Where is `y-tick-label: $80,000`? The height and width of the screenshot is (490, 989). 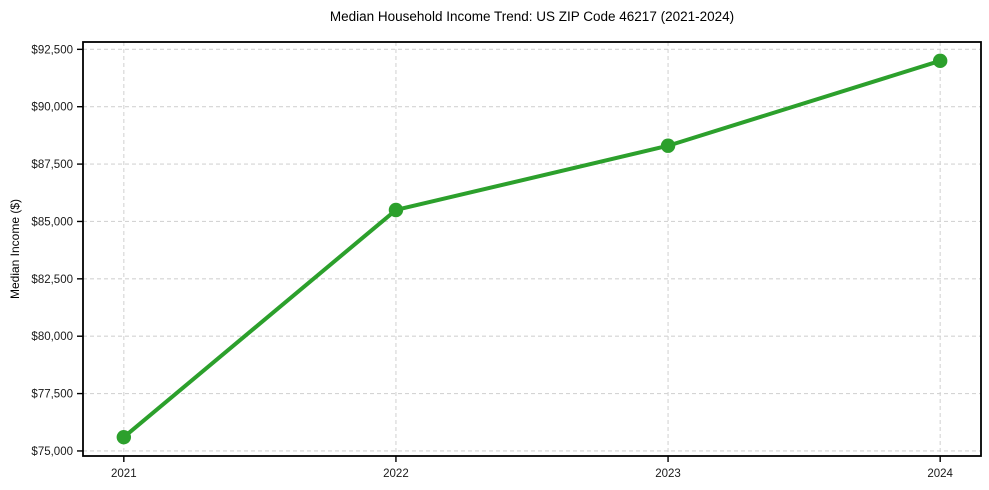 y-tick-label: $80,000 is located at coordinates (52, 337).